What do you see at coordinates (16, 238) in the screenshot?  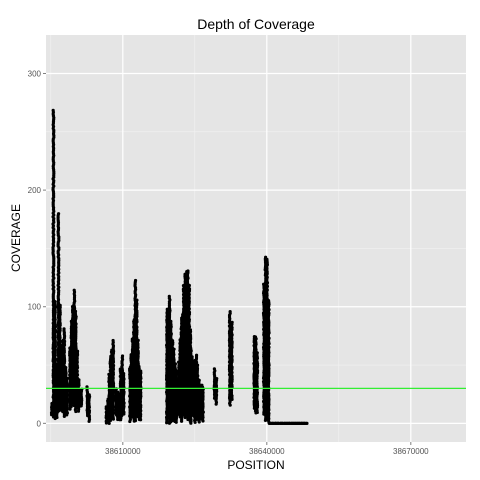 I see `y-axis-title: COVERAGE` at bounding box center [16, 238].